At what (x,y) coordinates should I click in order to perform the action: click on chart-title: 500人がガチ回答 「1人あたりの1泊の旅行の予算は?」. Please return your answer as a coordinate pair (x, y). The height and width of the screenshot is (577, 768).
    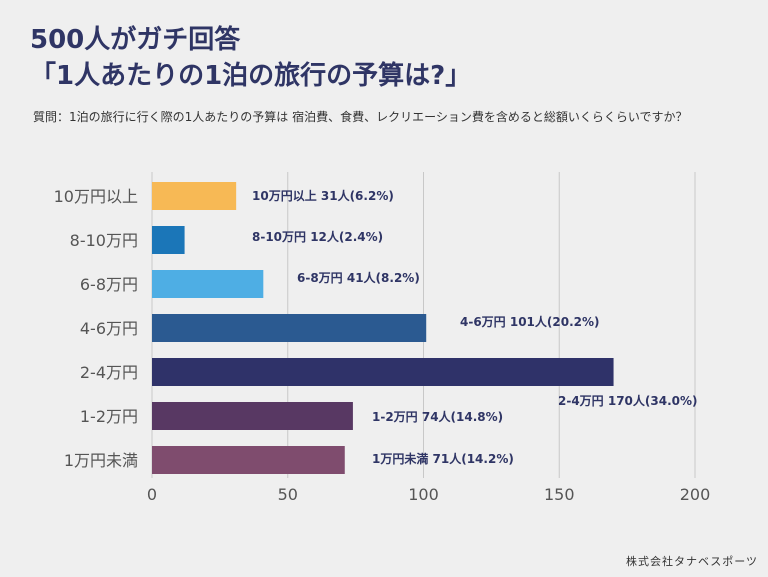
    Looking at the image, I should click on (250, 58).